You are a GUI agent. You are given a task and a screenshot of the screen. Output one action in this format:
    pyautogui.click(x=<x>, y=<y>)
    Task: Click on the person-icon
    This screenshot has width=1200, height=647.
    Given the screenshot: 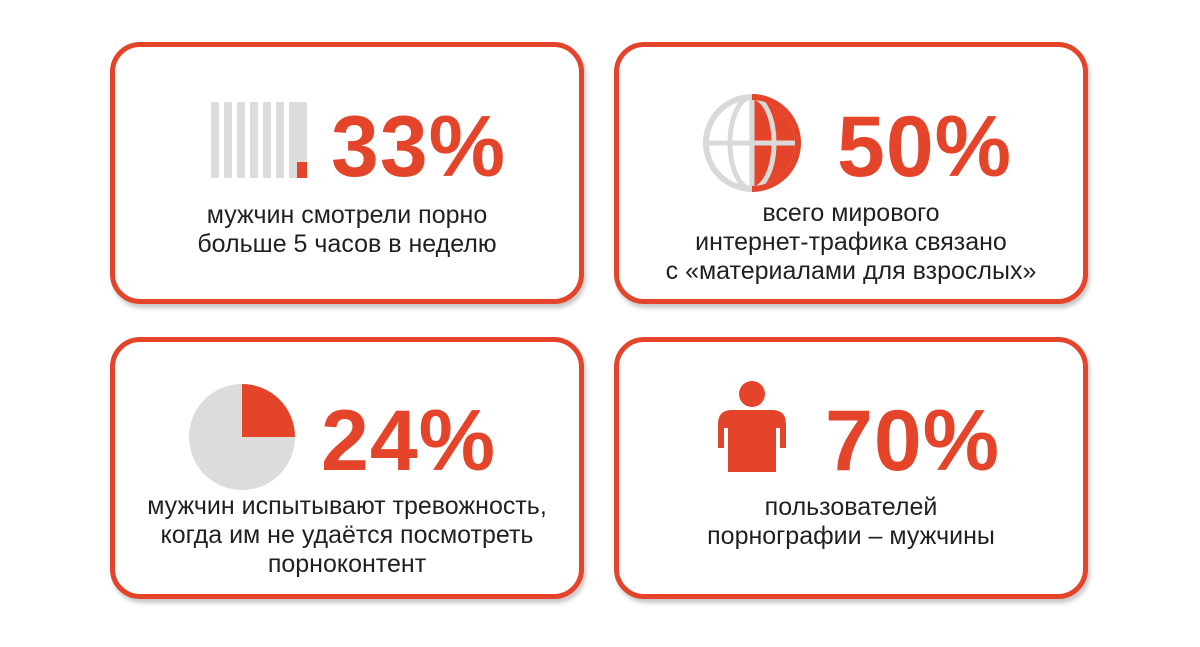 What is the action you would take?
    pyautogui.click(x=752, y=426)
    